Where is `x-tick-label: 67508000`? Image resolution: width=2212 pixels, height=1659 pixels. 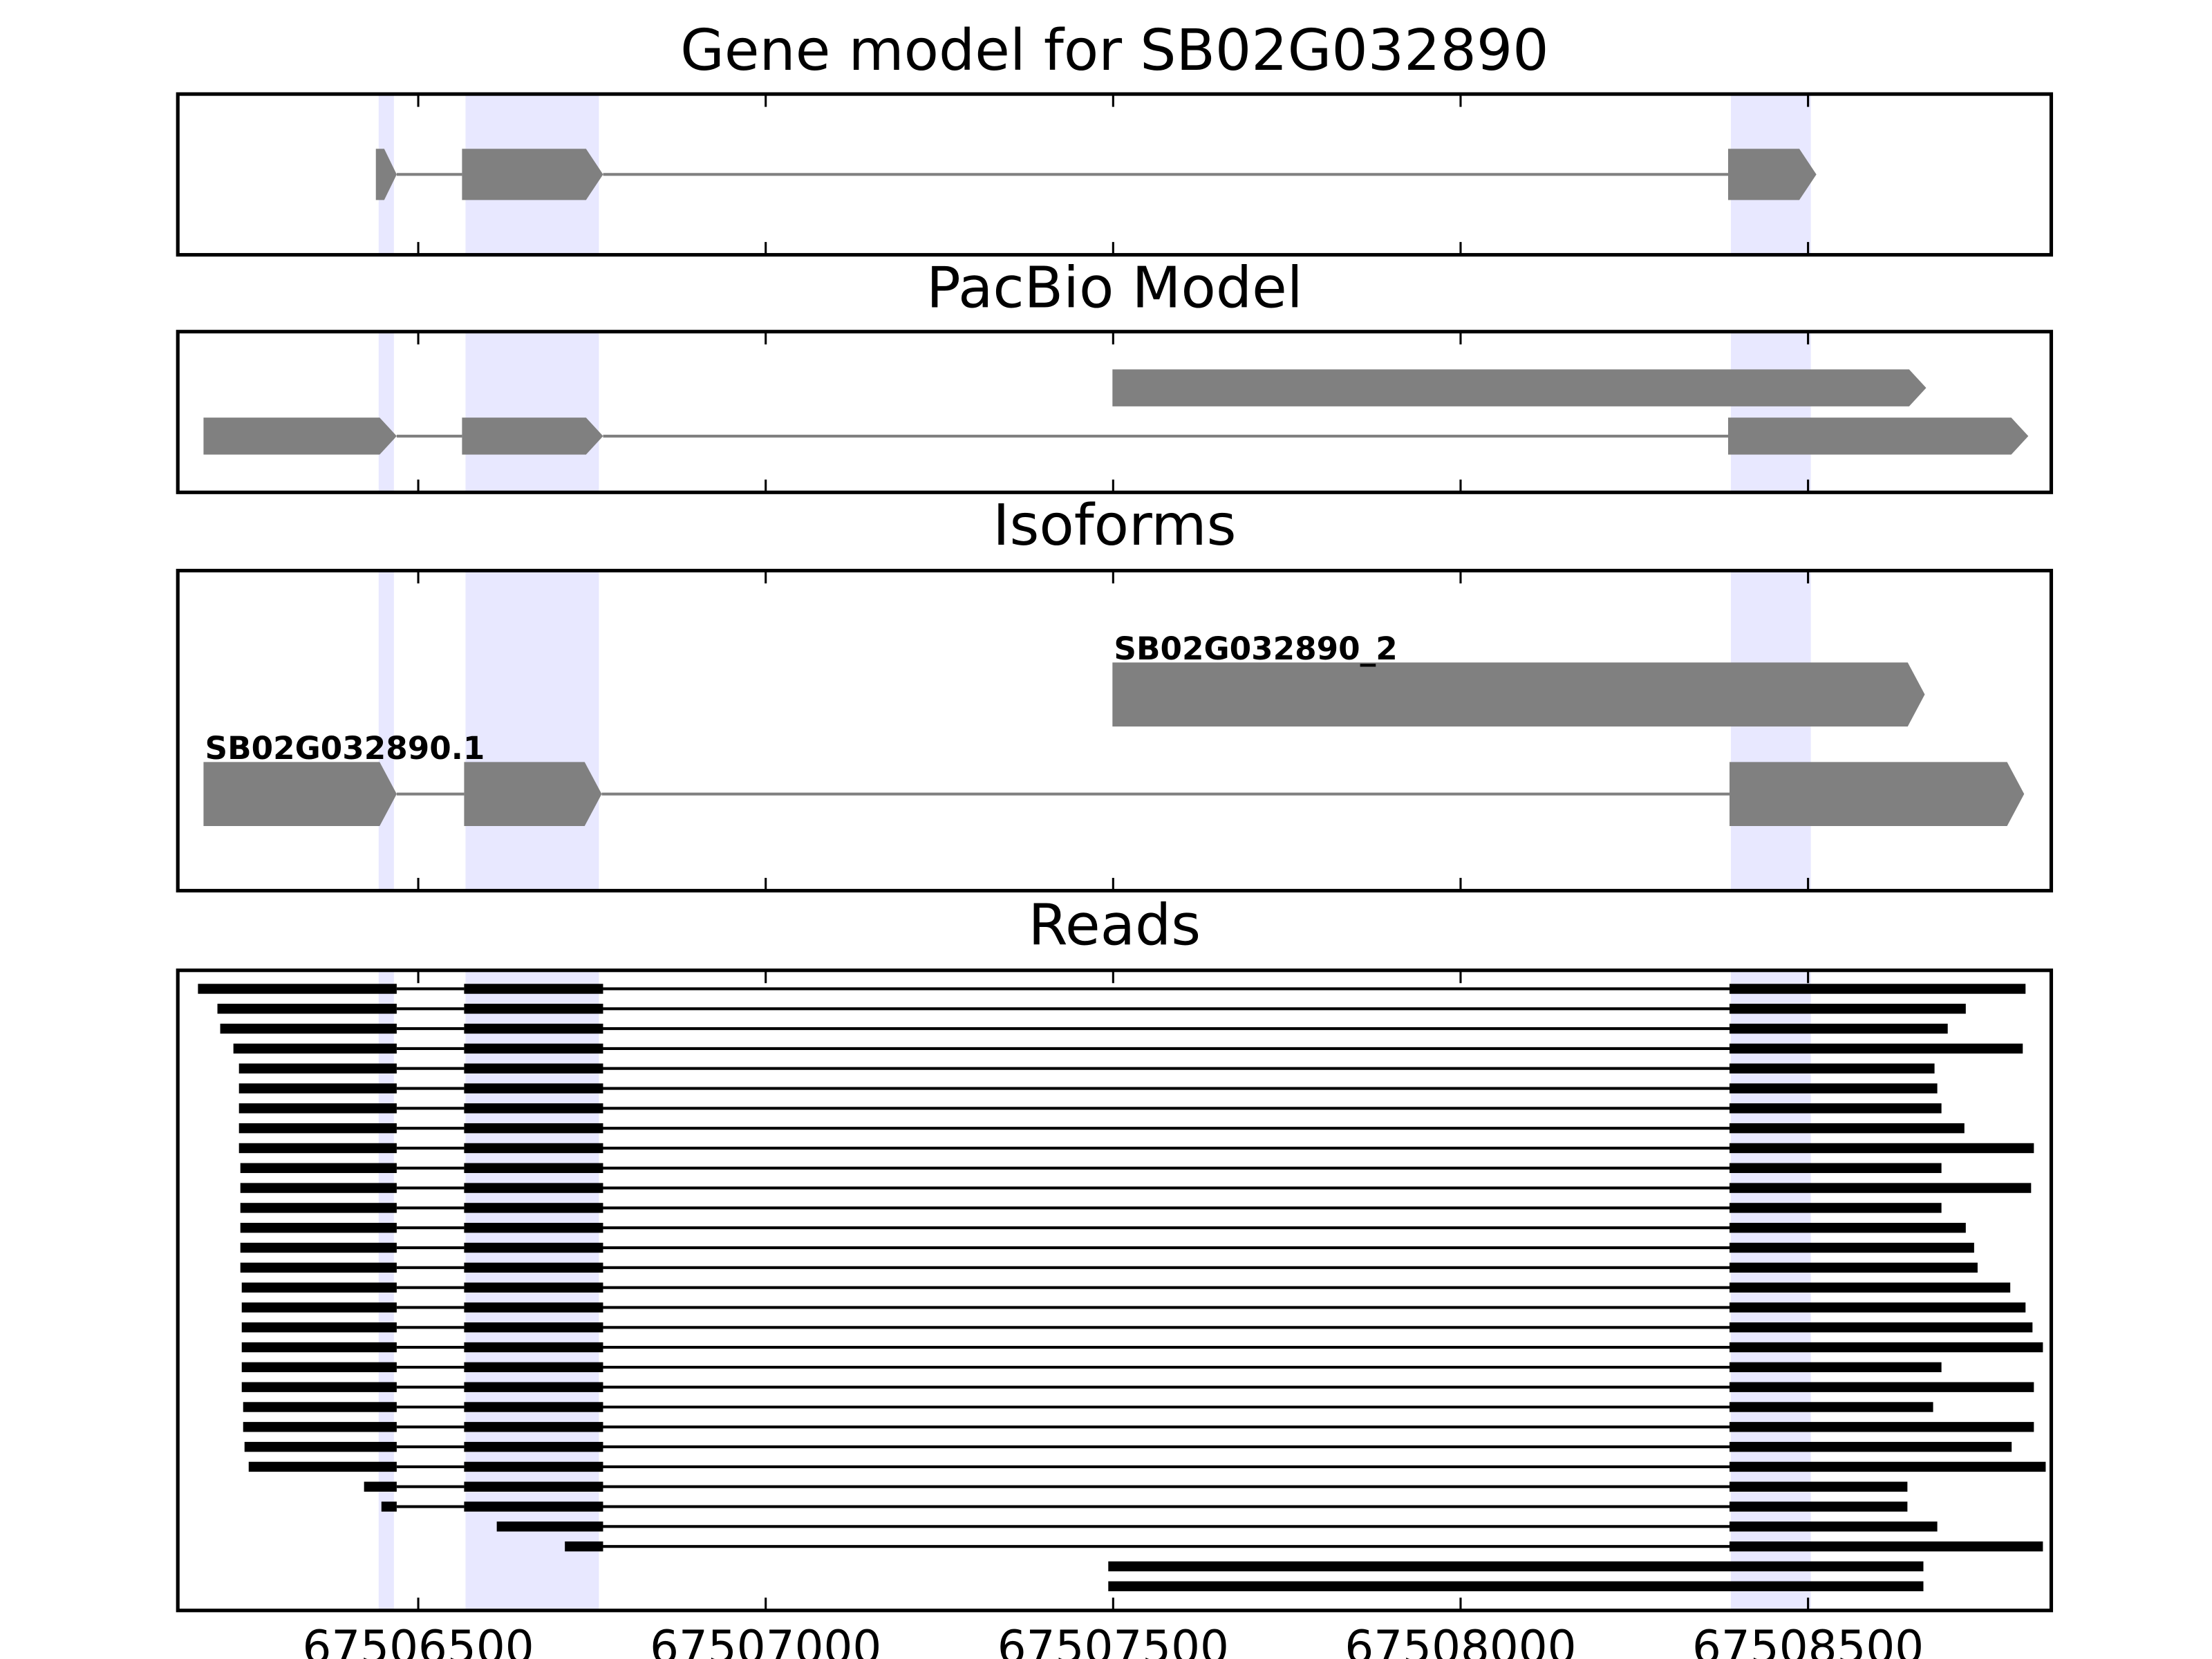
x-tick-label: 67508000 is located at coordinates (1460, 1639).